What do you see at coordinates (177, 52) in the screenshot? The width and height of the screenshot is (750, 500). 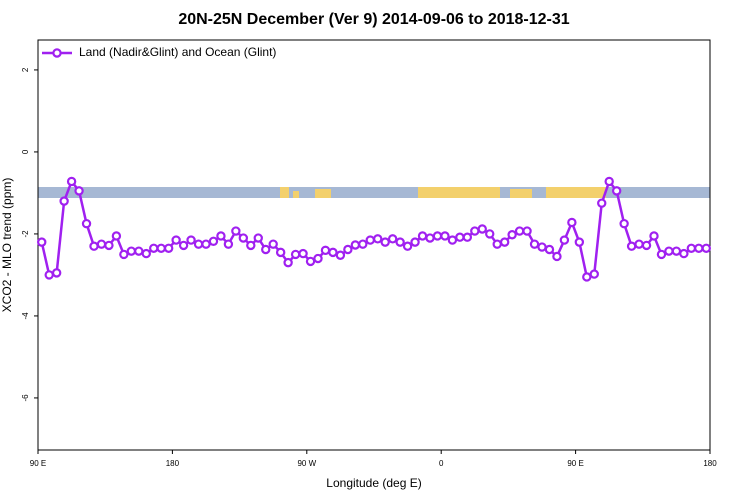 I see `legend-label: Land (Nadir&Glint) and Ocean (Glint)` at bounding box center [177, 52].